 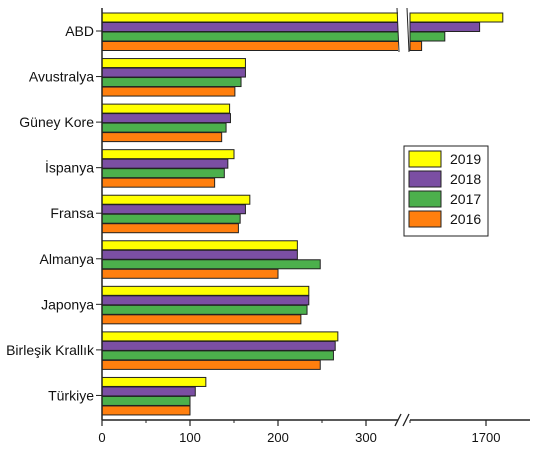 What do you see at coordinates (425, 159) in the screenshot?
I see `legend-swatch-2019` at bounding box center [425, 159].